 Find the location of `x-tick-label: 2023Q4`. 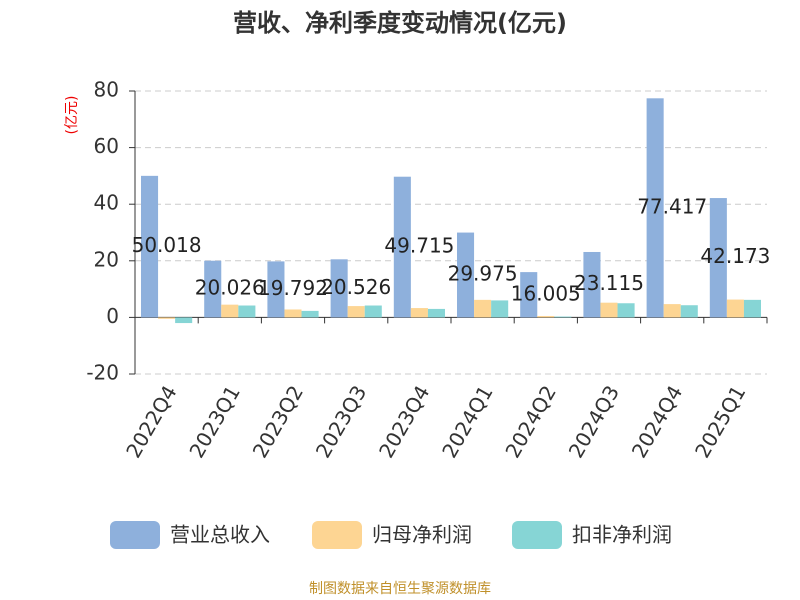

x-tick-label: 2023Q4 is located at coordinates (404, 421).